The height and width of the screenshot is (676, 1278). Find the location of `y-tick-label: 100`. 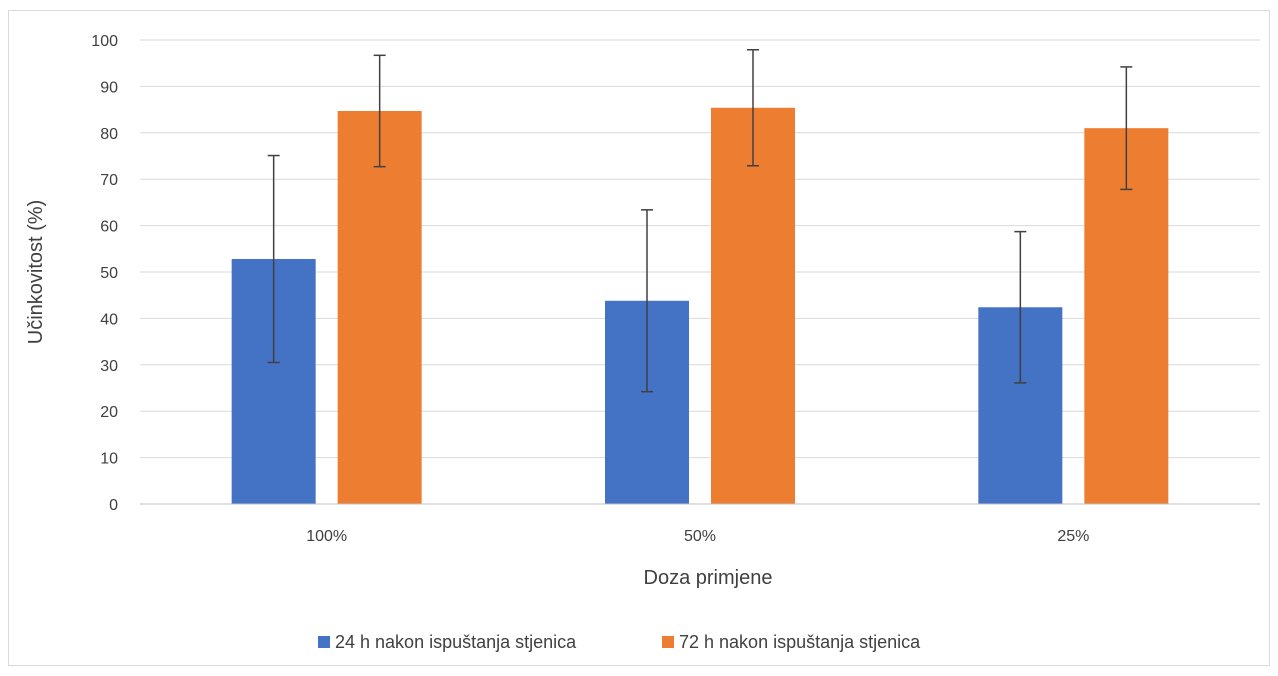

y-tick-label: 100 is located at coordinates (104, 41).